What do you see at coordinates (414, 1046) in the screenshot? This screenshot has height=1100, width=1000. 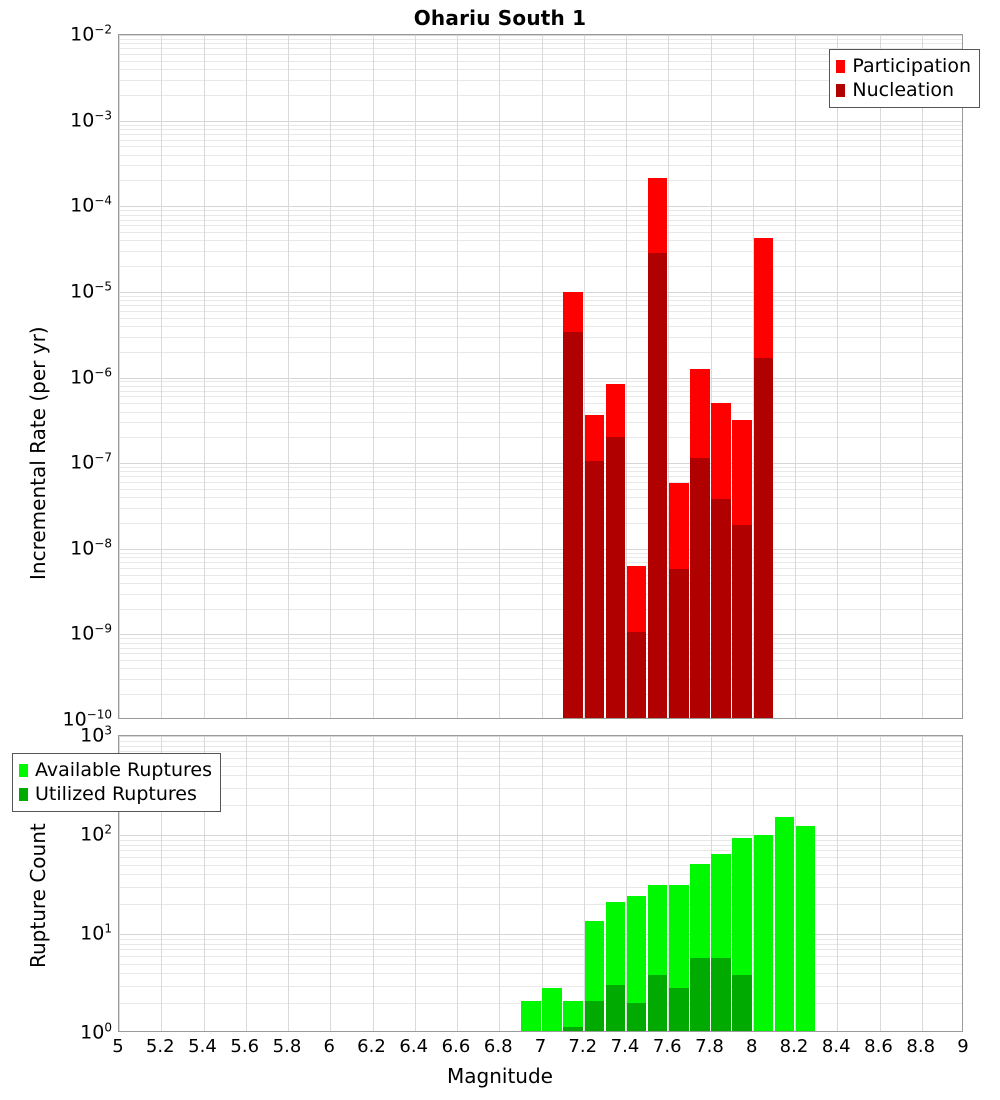 I see `x-tick-label: 6.4` at bounding box center [414, 1046].